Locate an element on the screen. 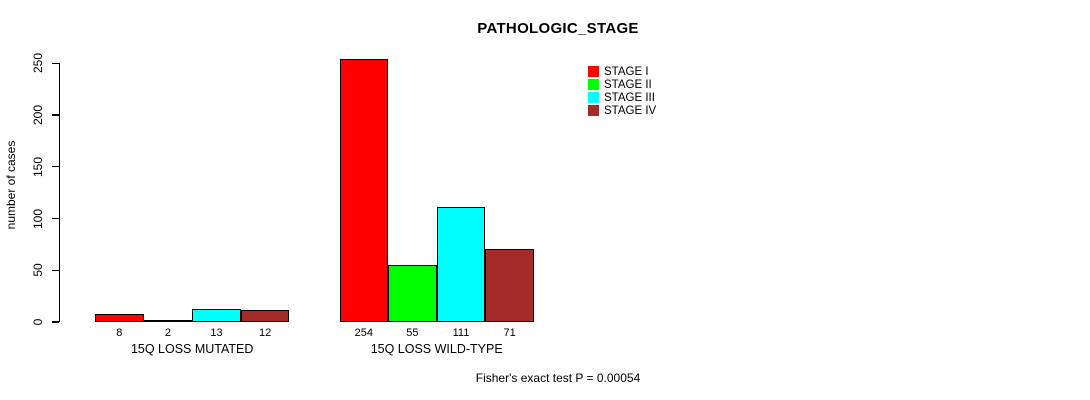 This screenshot has width=1090, height=400. y-tick-label: 250 is located at coordinates (38, 63).